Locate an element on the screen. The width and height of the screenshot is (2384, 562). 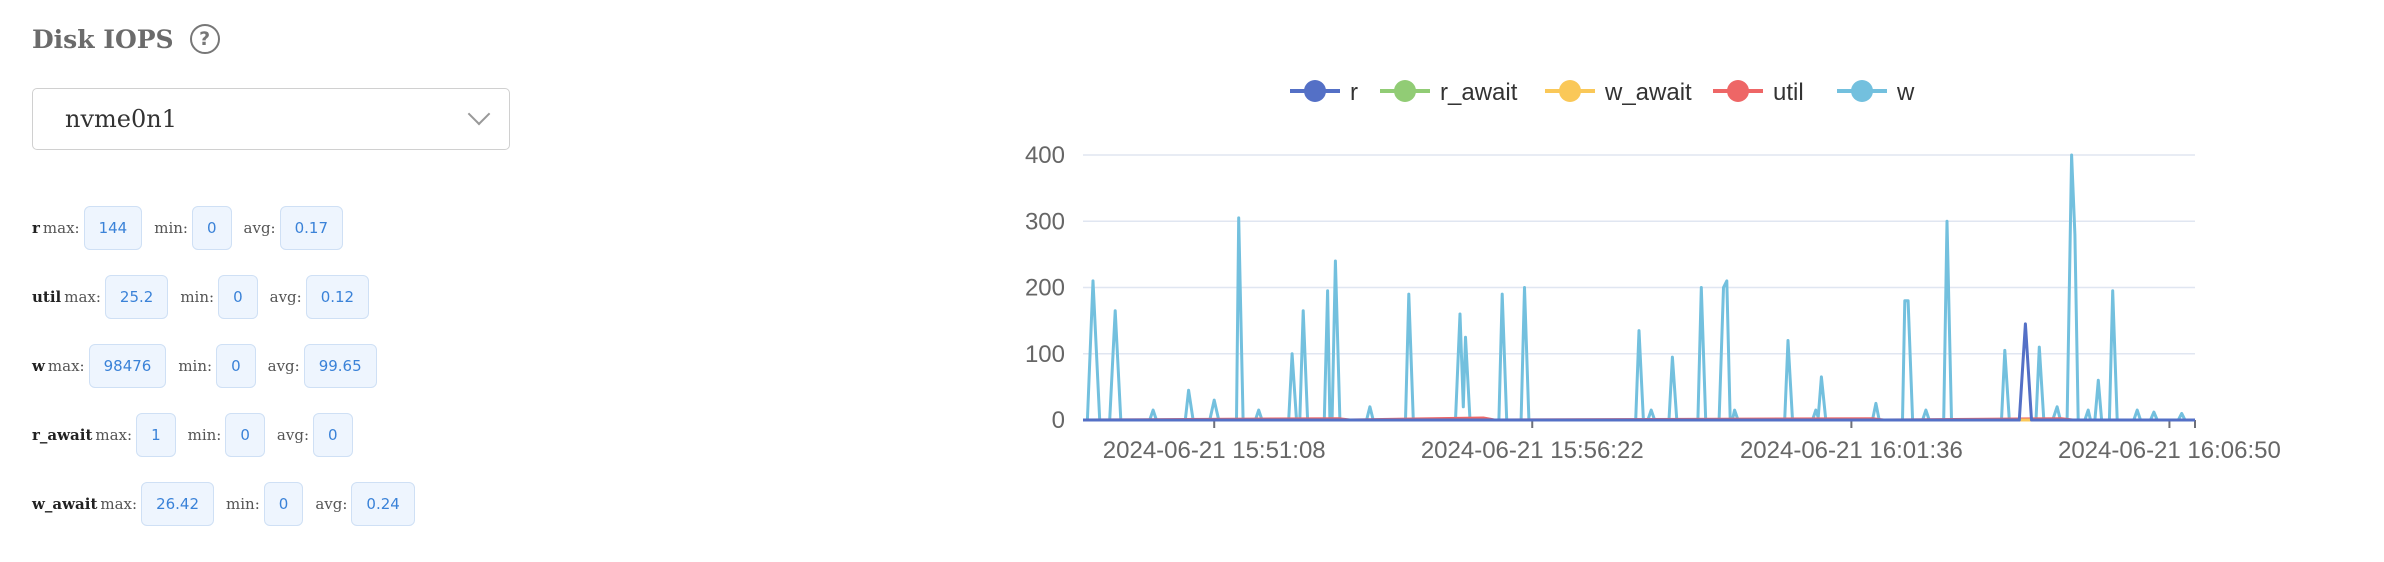
stat-row-r-await: r_await max: 1 min: 0 avg: 0 is located at coordinates (229, 435).